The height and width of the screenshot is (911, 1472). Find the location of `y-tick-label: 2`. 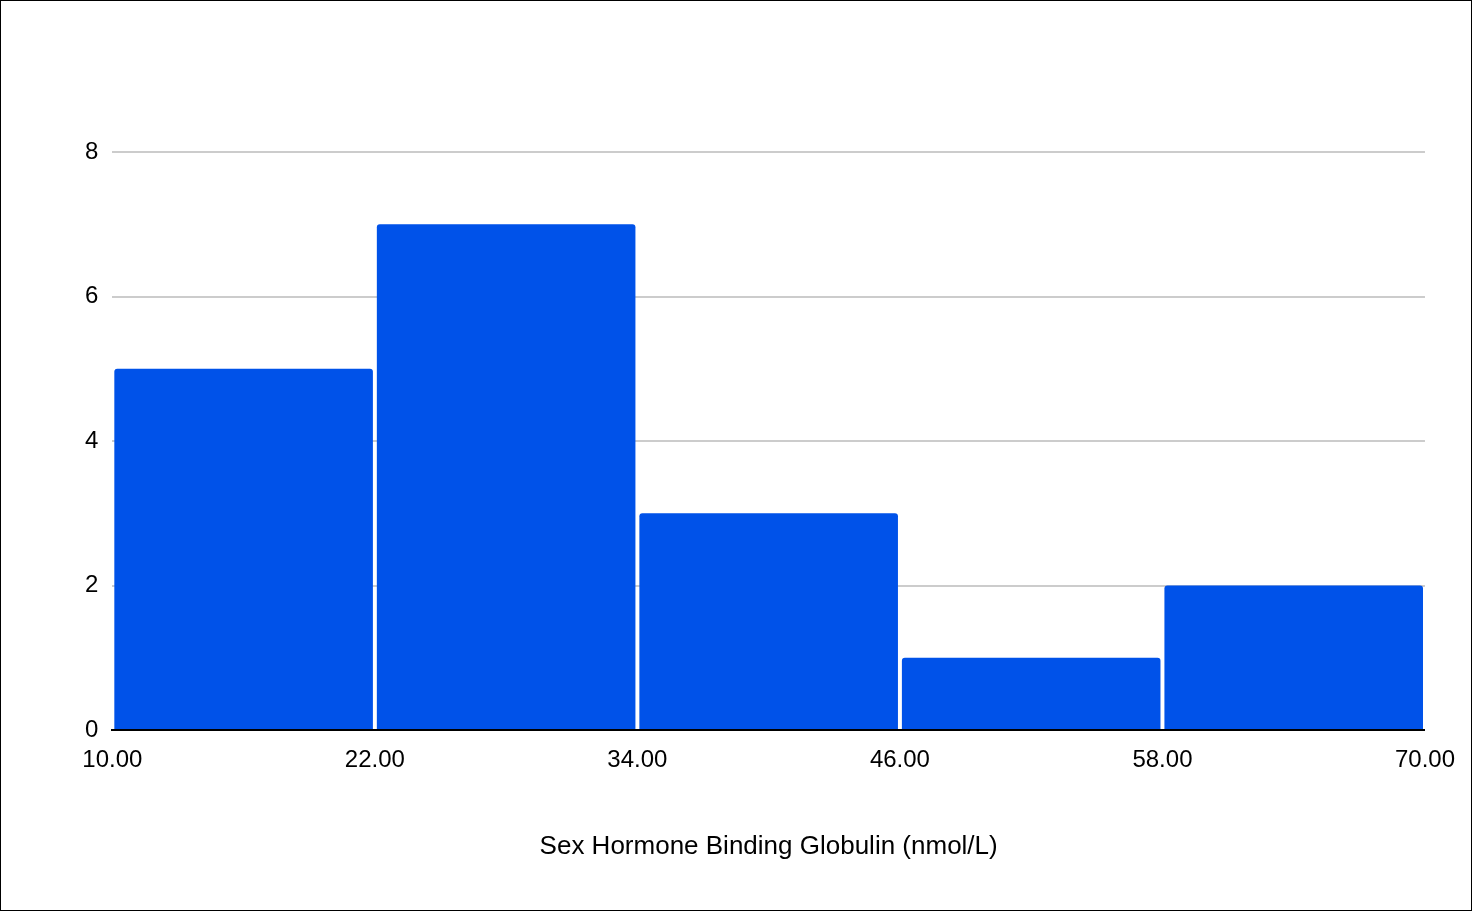

y-tick-label: 2 is located at coordinates (91, 584).